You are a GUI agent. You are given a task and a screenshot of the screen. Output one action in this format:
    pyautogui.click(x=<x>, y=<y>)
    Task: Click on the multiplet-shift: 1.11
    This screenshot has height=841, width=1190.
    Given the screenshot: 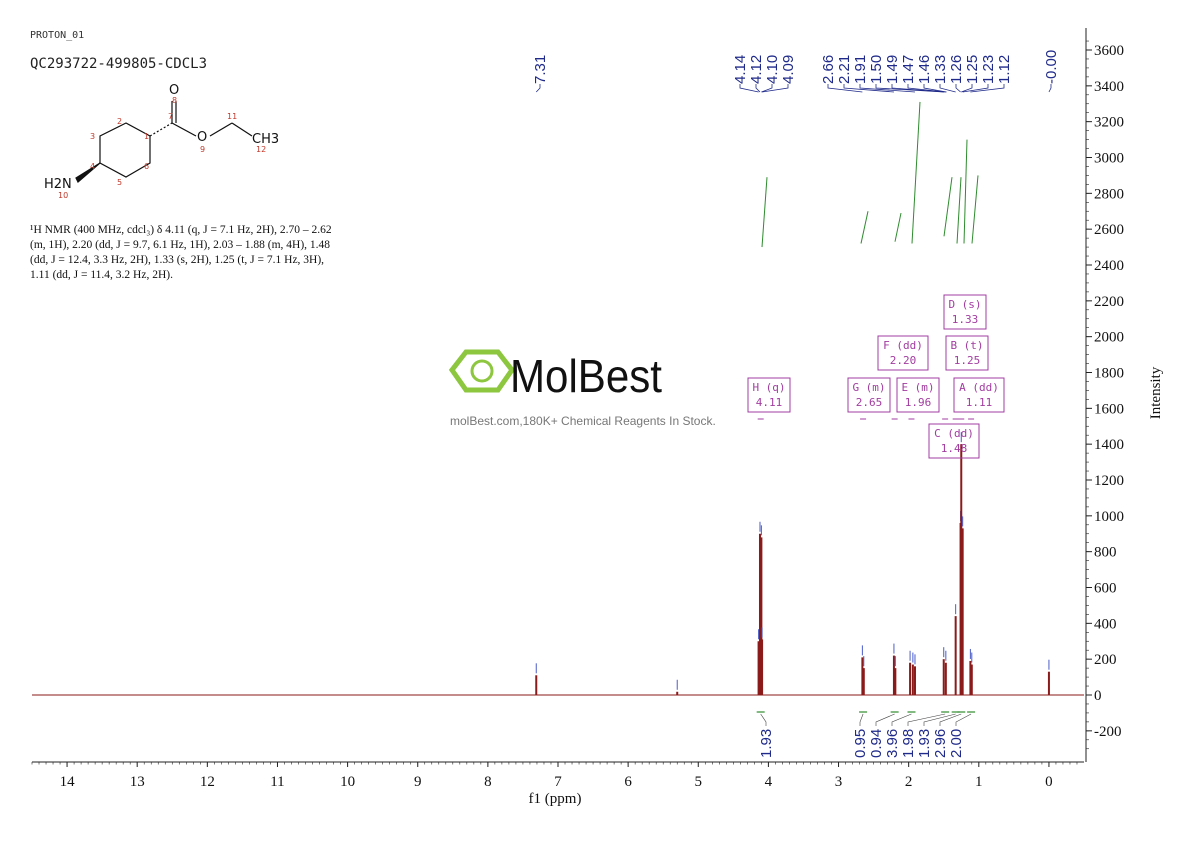 What is the action you would take?
    pyautogui.click(x=979, y=402)
    